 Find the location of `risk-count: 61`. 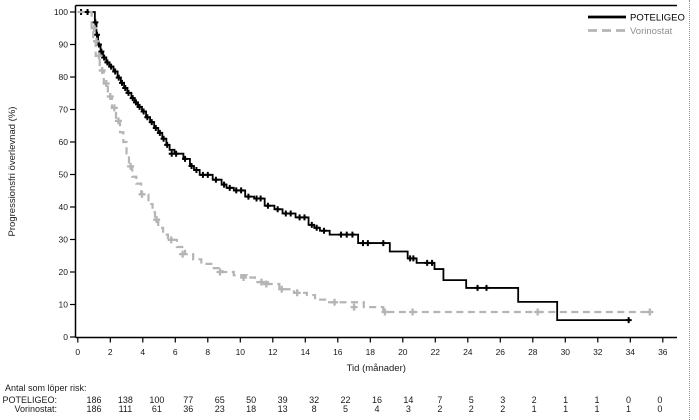

risk-count: 61 is located at coordinates (156, 409).